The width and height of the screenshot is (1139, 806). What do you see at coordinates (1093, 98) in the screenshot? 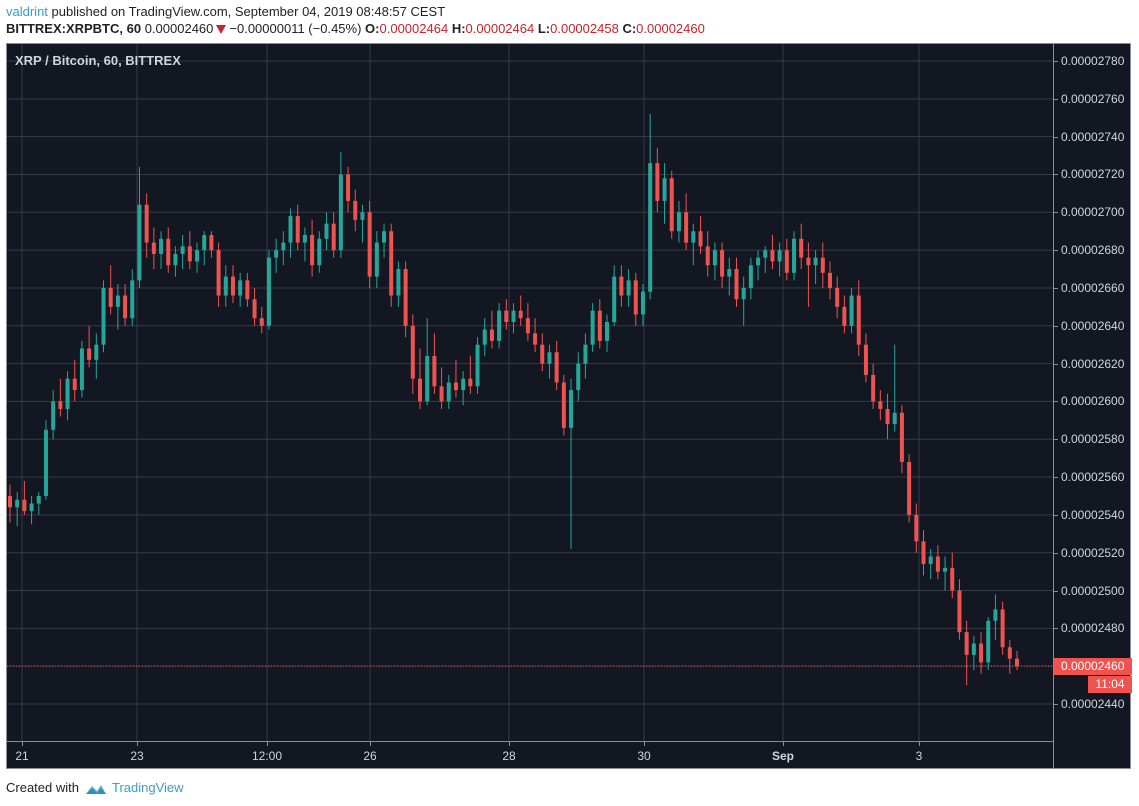
I see `price-tick-label: 0.00002760` at bounding box center [1093, 98].